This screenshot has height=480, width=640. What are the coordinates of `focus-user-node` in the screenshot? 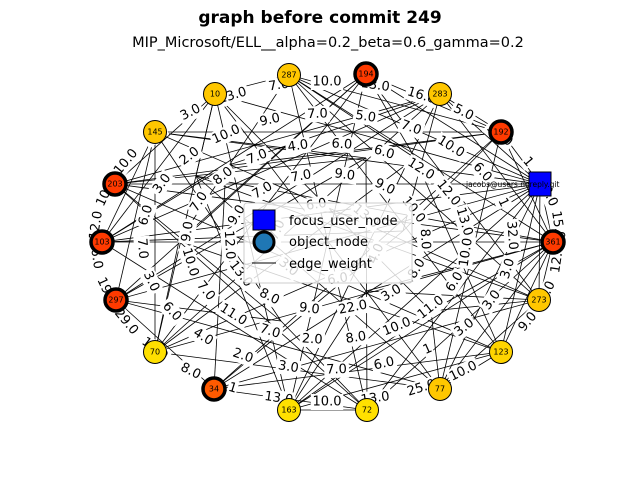 It's located at (540, 184).